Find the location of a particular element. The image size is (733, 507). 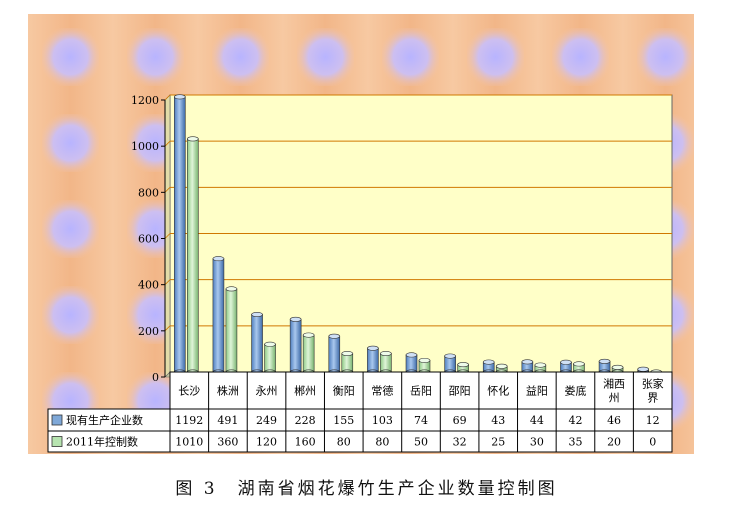

y-tick-label: 200 is located at coordinates (148, 331).